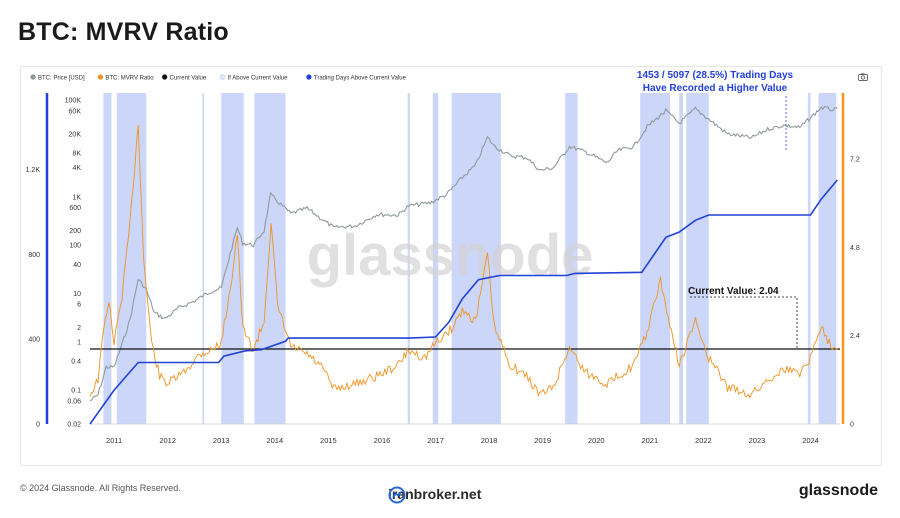  Describe the element at coordinates (852, 425) in the screenshot. I see `right-tick-label: 0` at that location.